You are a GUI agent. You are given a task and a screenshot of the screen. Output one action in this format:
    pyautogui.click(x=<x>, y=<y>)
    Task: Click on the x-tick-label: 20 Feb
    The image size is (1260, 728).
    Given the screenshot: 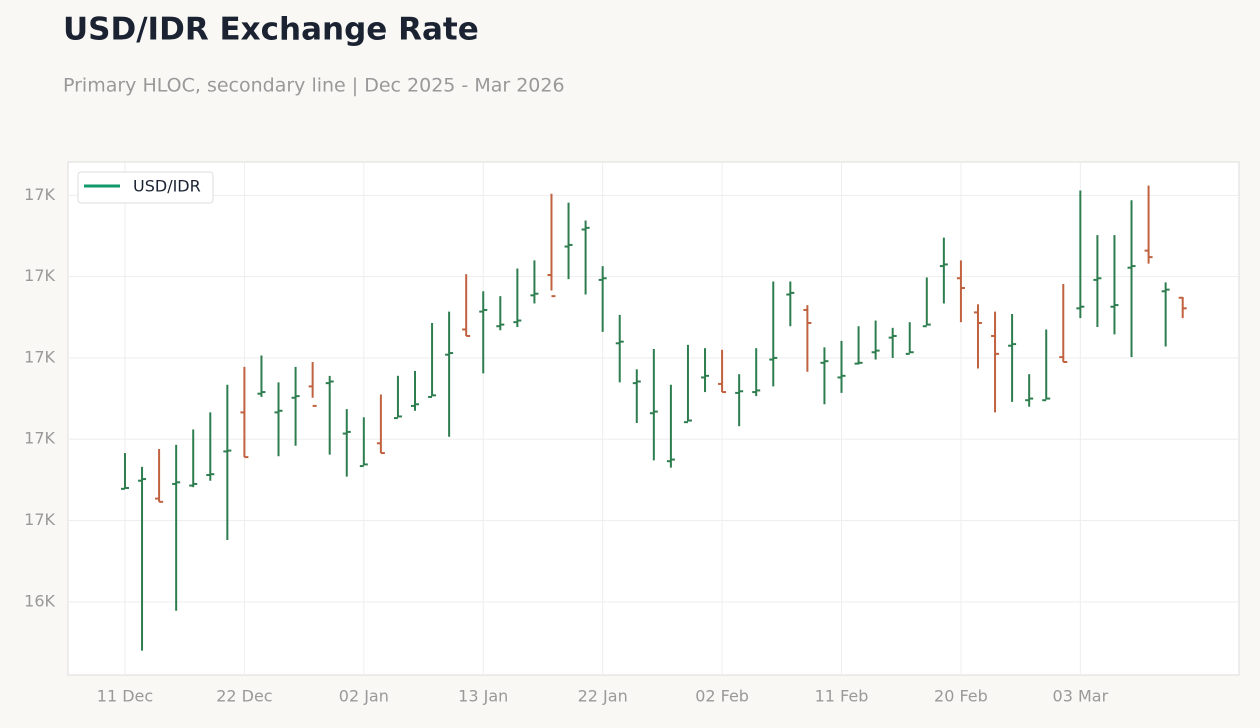 What is the action you would take?
    pyautogui.click(x=961, y=696)
    